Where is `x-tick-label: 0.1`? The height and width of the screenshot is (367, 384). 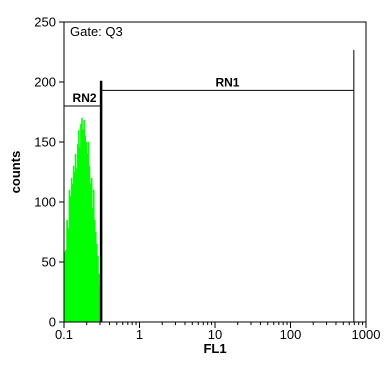 x-tick-label: 0.1 is located at coordinates (64, 334).